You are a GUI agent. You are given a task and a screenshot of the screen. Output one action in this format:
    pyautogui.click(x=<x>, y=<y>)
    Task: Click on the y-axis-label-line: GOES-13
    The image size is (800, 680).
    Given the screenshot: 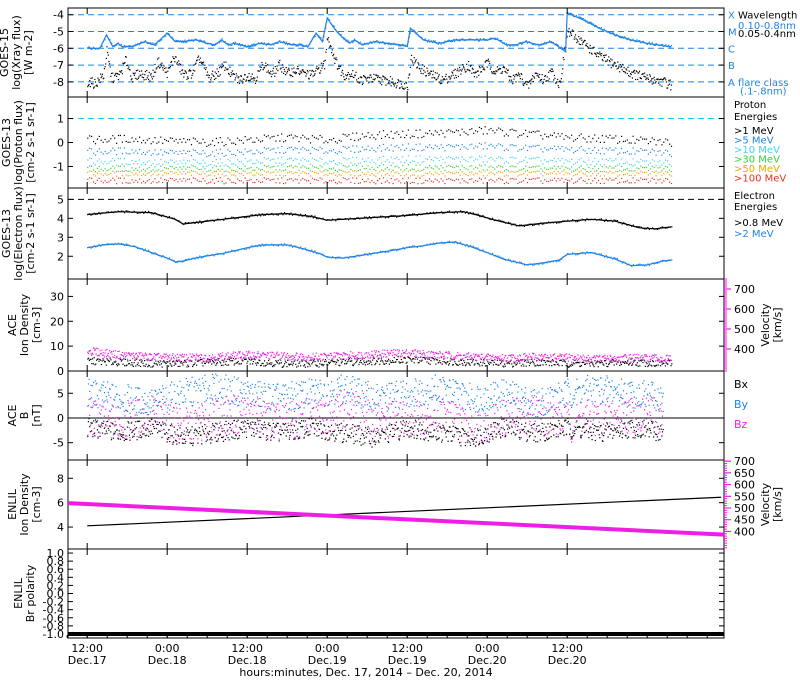 What is the action you would take?
    pyautogui.click(x=6, y=142)
    